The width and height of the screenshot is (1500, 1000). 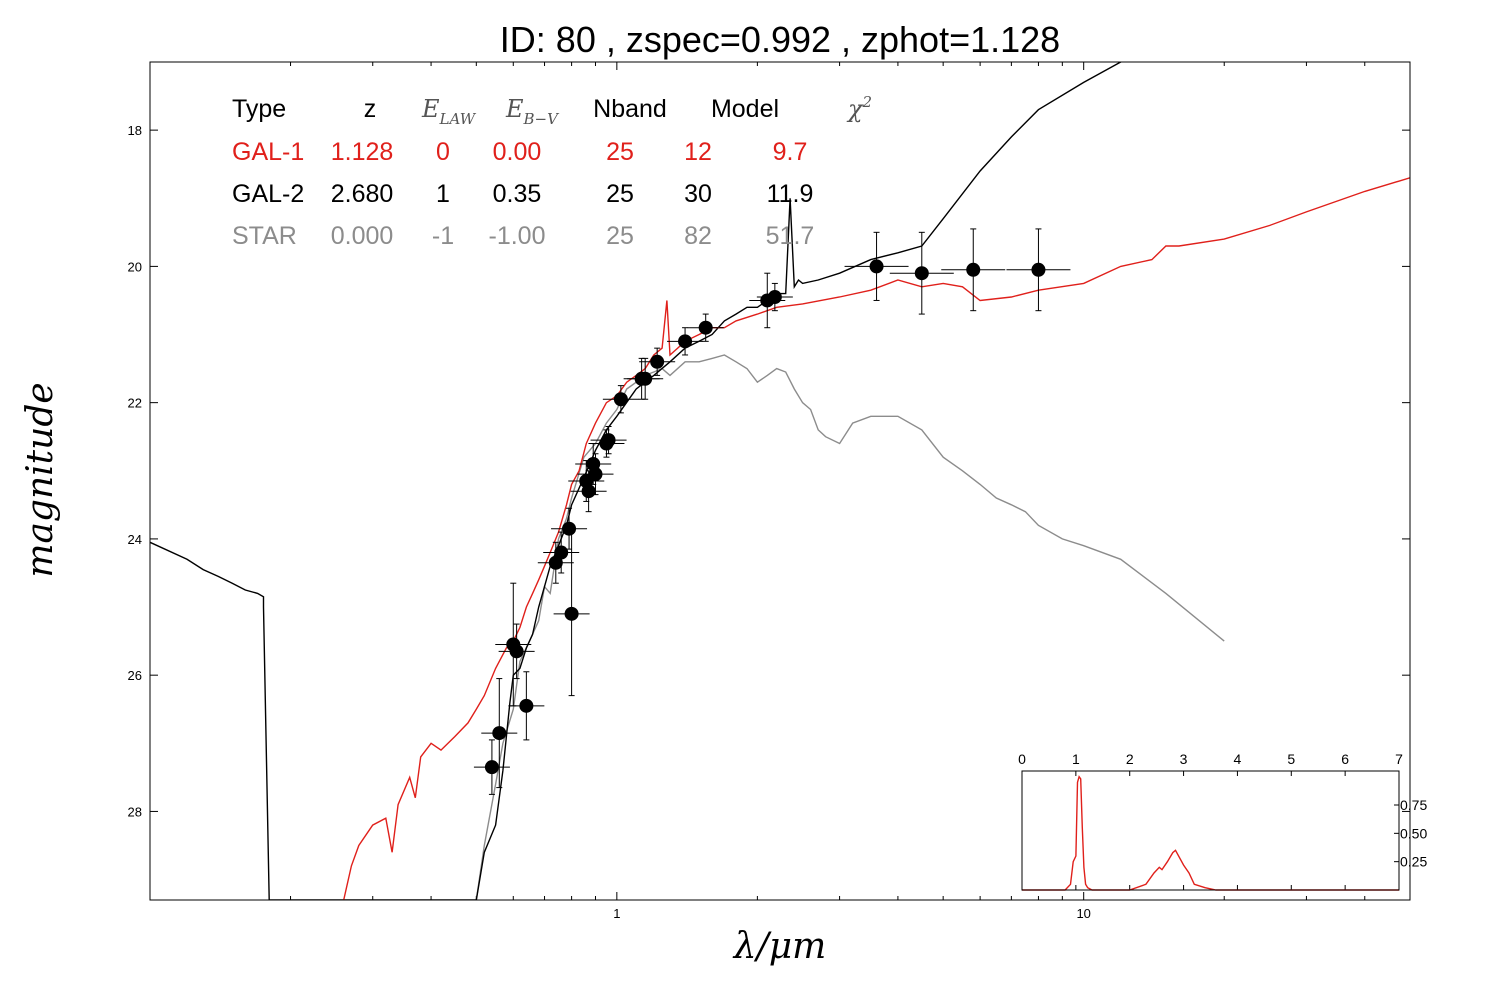 What do you see at coordinates (1076, 759) in the screenshot?
I see `inset-x-tick-label: 1` at bounding box center [1076, 759].